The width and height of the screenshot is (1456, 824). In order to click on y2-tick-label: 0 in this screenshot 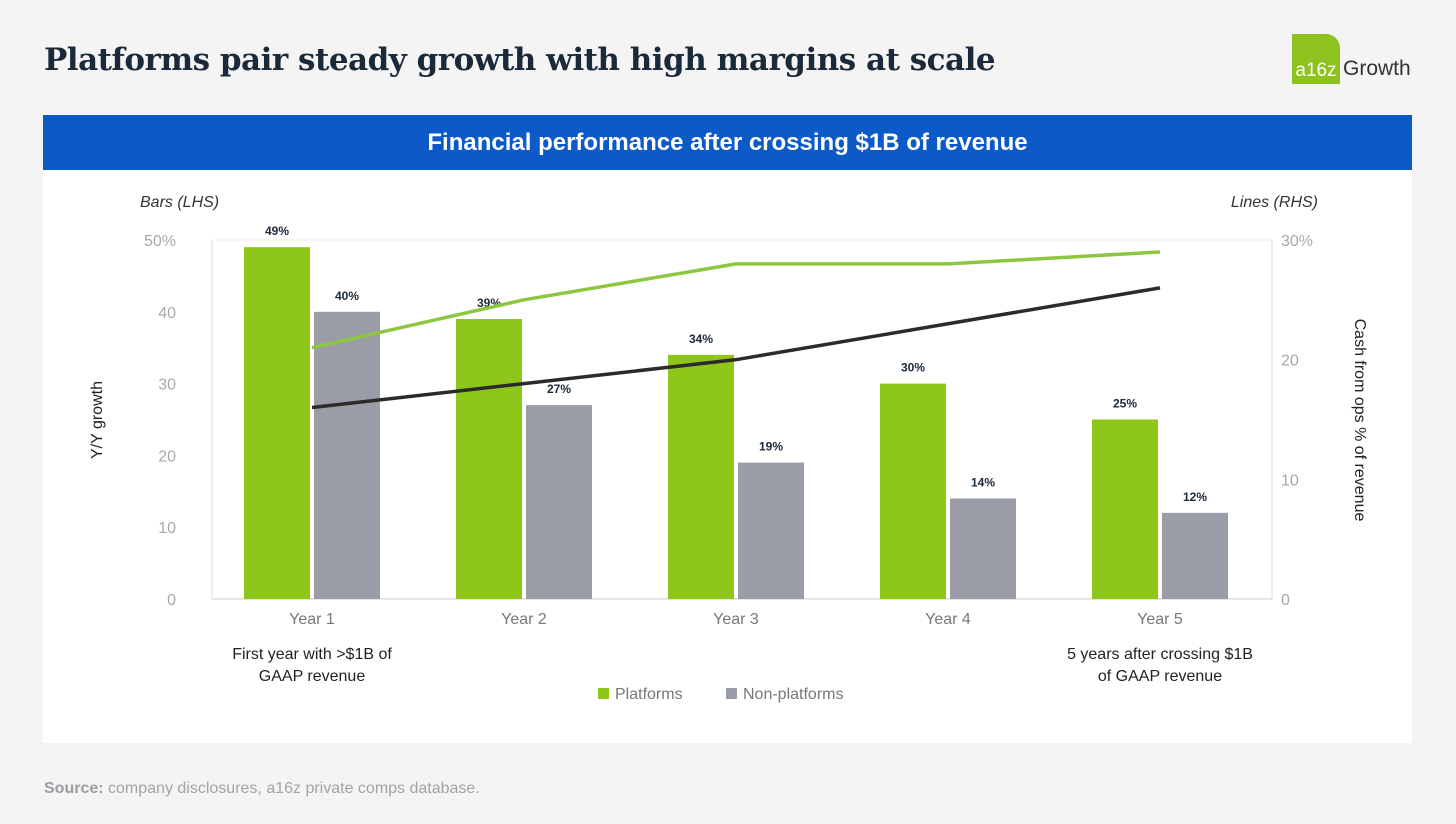, I will do `click(1285, 600)`.